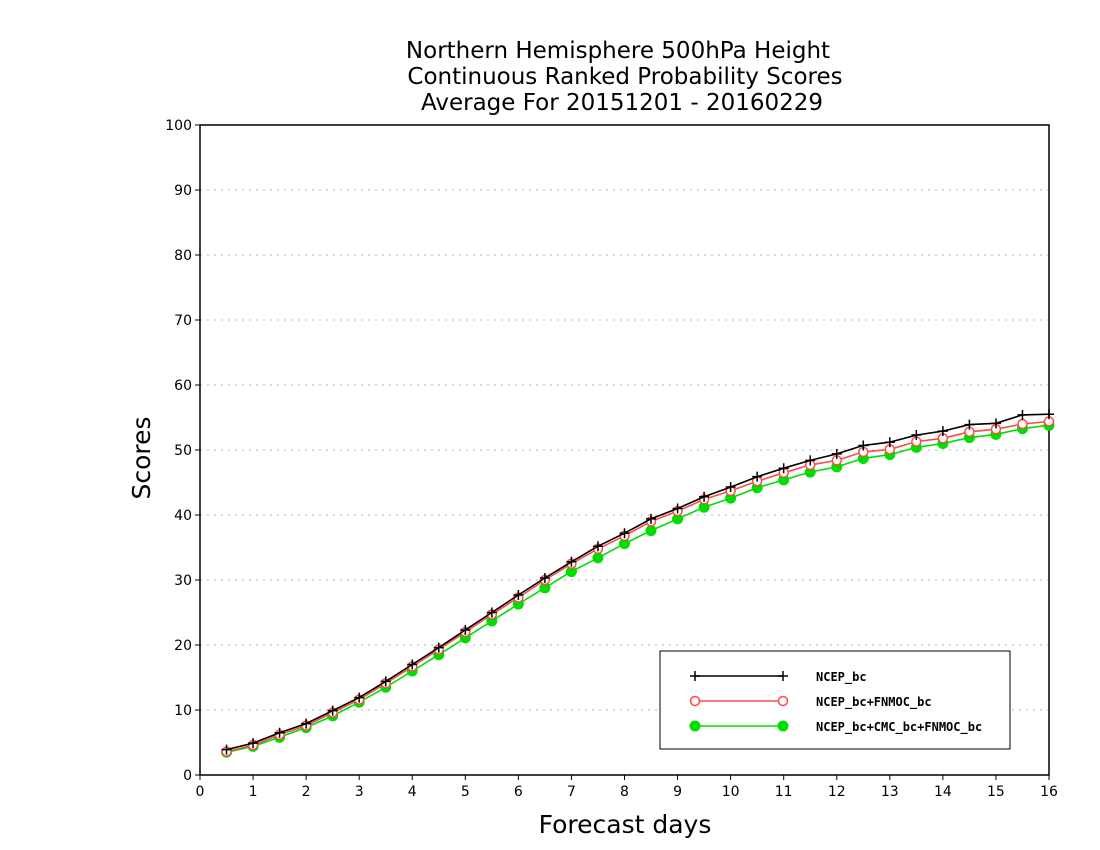  I want to click on x-axis-label: Forecast days, so click(625, 824).